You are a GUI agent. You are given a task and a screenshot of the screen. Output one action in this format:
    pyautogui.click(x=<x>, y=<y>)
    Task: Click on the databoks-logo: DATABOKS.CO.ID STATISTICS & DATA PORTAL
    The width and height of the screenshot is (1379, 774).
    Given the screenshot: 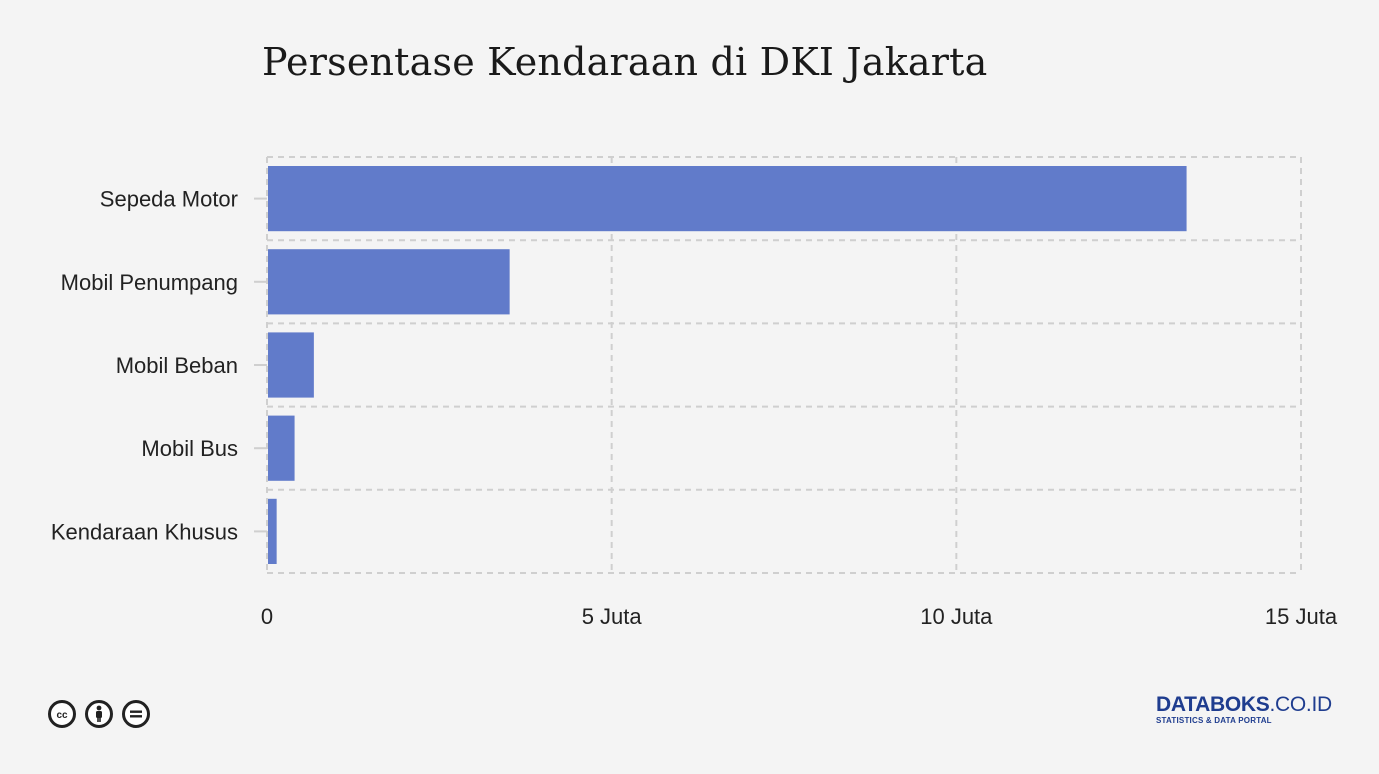 What is the action you would take?
    pyautogui.click(x=1244, y=710)
    